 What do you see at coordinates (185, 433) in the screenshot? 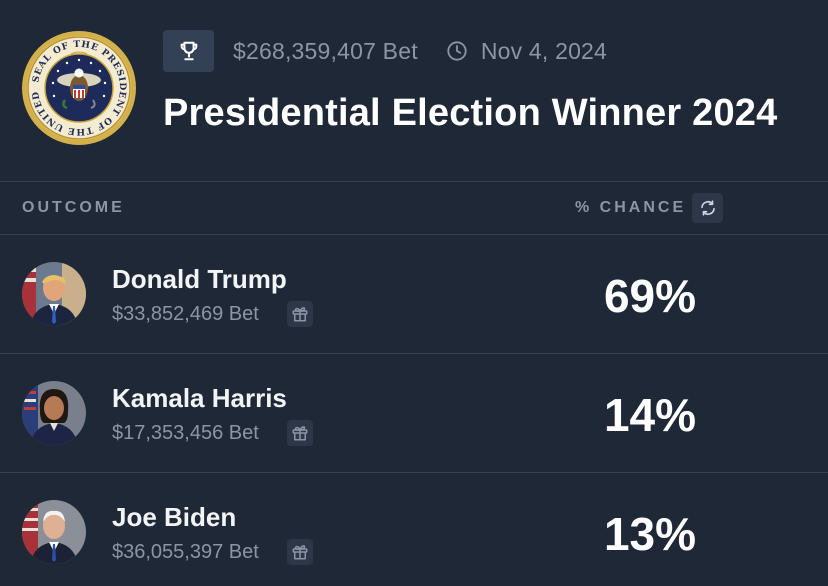
I see `candidate-bet-volume: $17,353,456 Bet` at bounding box center [185, 433].